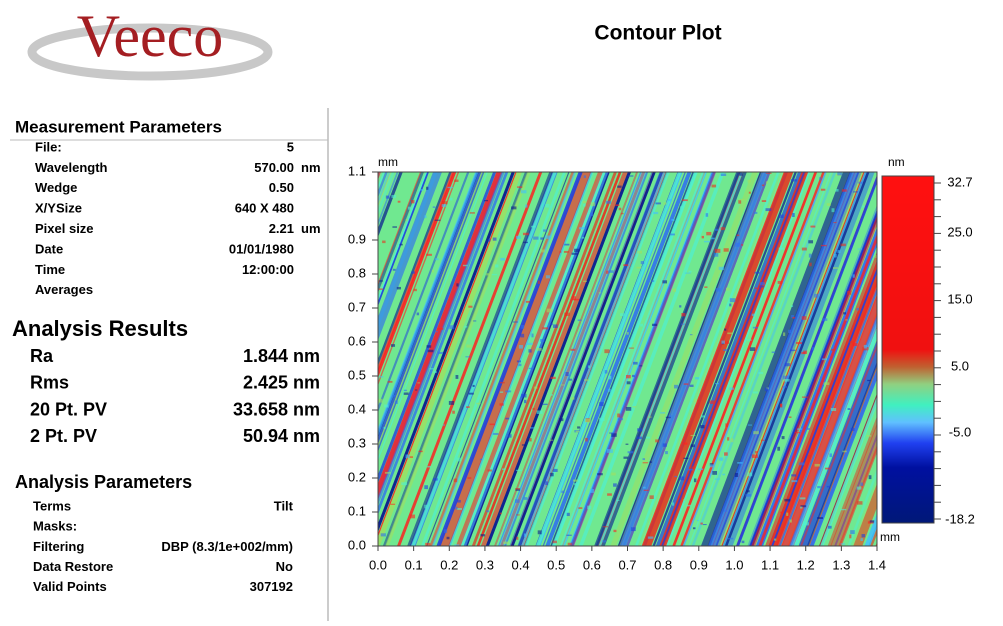 Image resolution: width=1003 pixels, height=626 pixels. I want to click on param-value: 0.50, so click(281, 187).